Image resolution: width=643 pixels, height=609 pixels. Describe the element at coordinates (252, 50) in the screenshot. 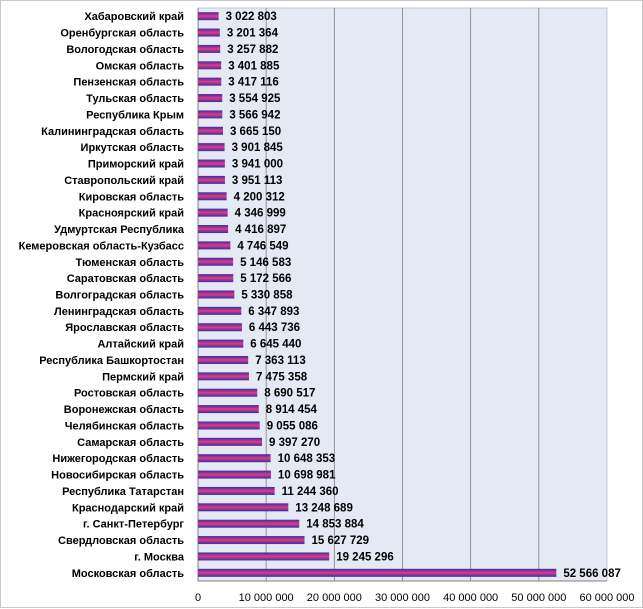

I see `value-label: 3 257 882` at that location.